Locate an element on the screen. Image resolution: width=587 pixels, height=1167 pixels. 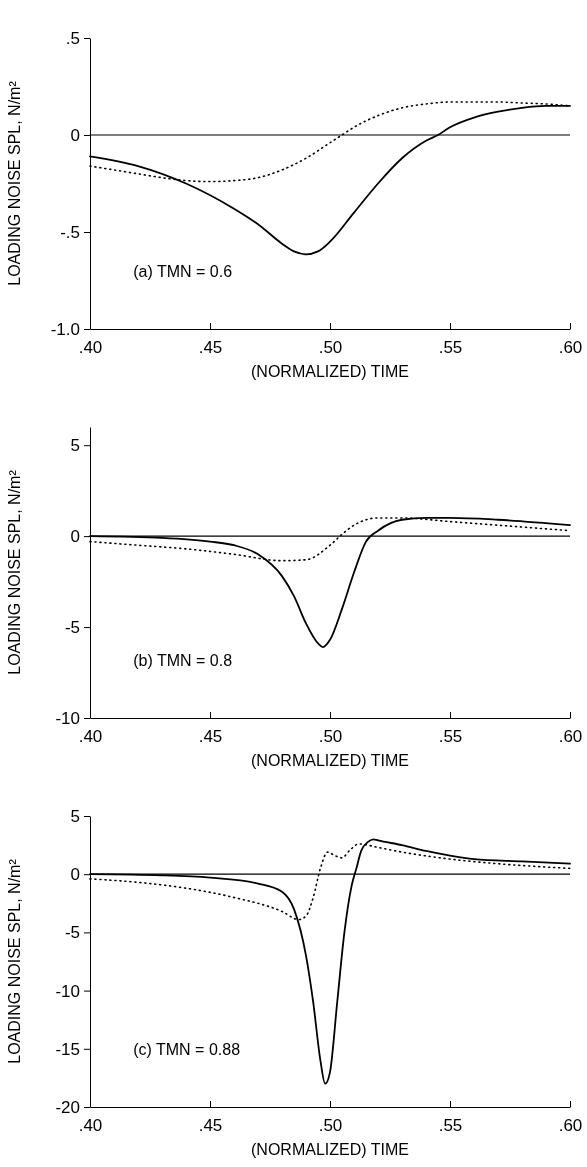
annotation: (c) TMN = 0.88 is located at coordinates (187, 1049).